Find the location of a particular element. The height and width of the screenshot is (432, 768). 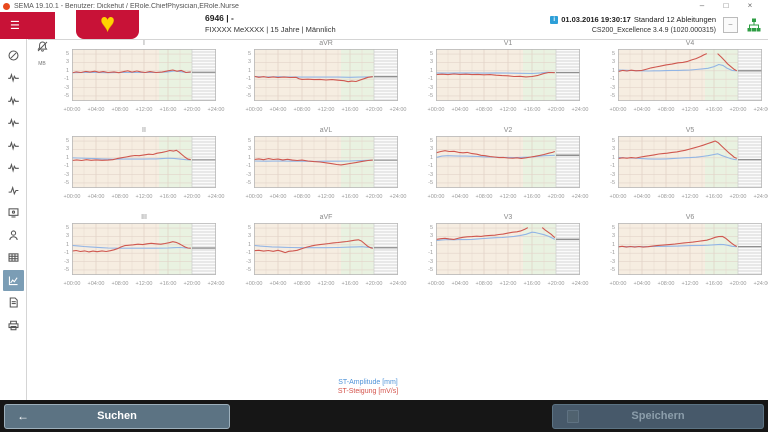

pulse-icon is located at coordinates (13, 190).